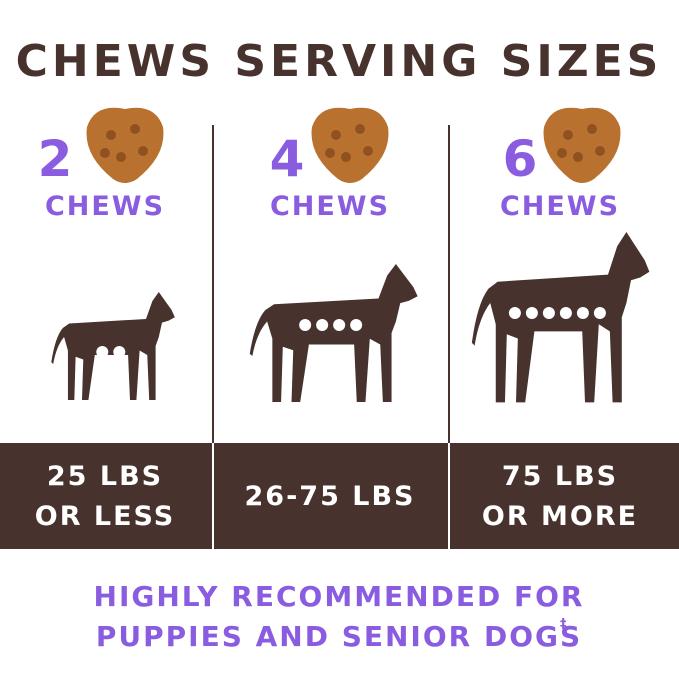 This screenshot has width=679, height=679. What do you see at coordinates (560, 516) in the screenshot?
I see `weight-label: OR MORE` at bounding box center [560, 516].